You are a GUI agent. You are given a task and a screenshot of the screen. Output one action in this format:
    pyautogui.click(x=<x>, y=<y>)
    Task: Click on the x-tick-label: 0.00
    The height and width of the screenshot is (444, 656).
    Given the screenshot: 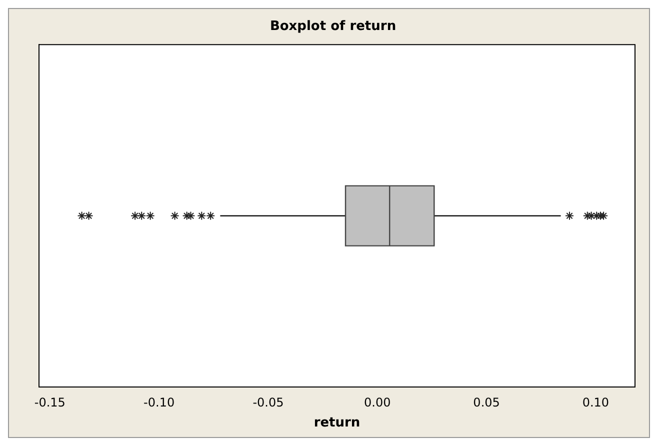 What is the action you would take?
    pyautogui.click(x=377, y=402)
    